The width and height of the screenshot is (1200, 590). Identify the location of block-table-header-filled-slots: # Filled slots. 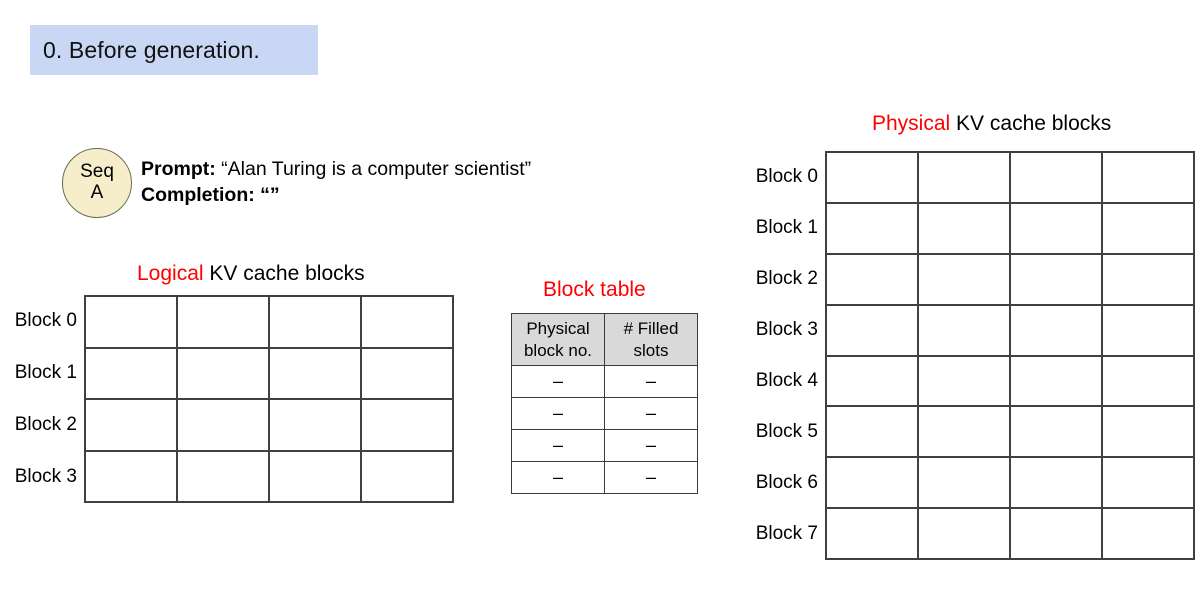
(651, 339).